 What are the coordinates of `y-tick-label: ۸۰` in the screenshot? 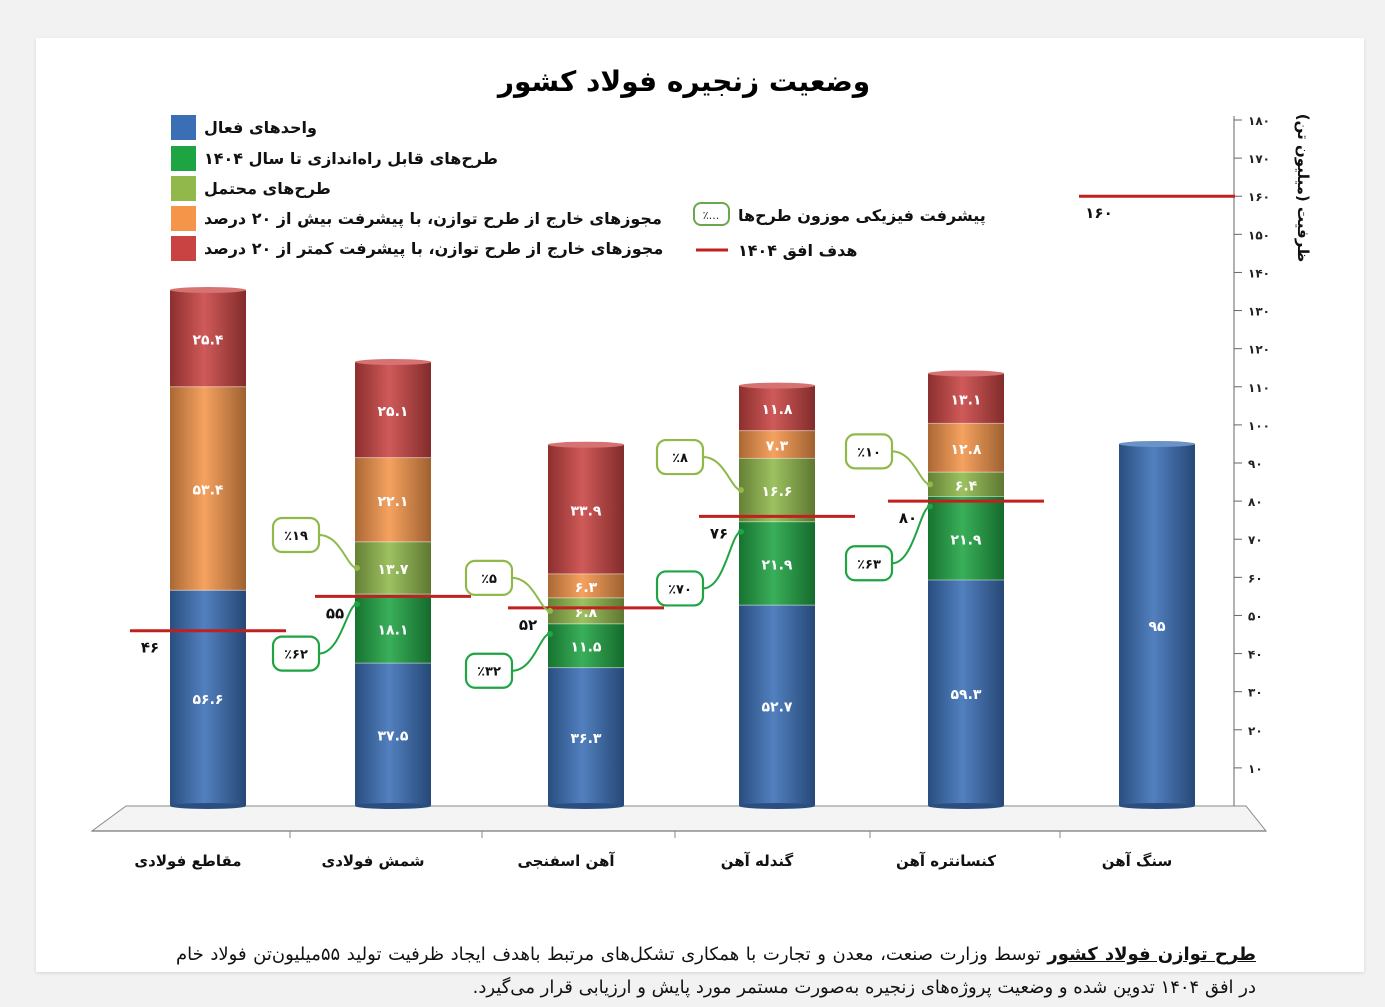 It's located at (1255, 502).